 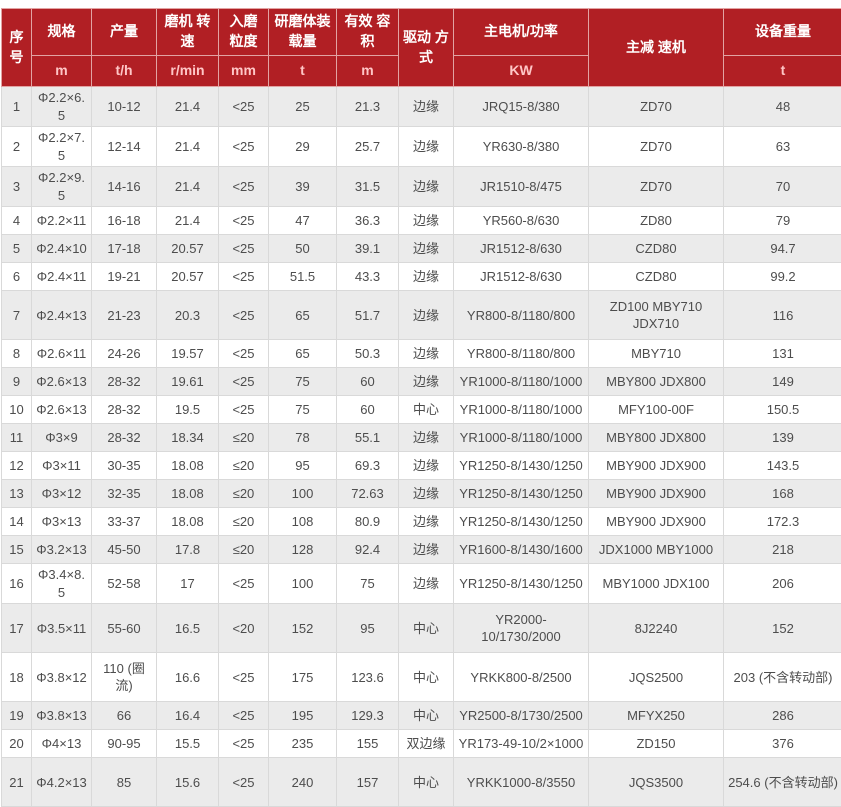 I want to click on cell-reducer: MBY800 JDX800, so click(x=656, y=438).